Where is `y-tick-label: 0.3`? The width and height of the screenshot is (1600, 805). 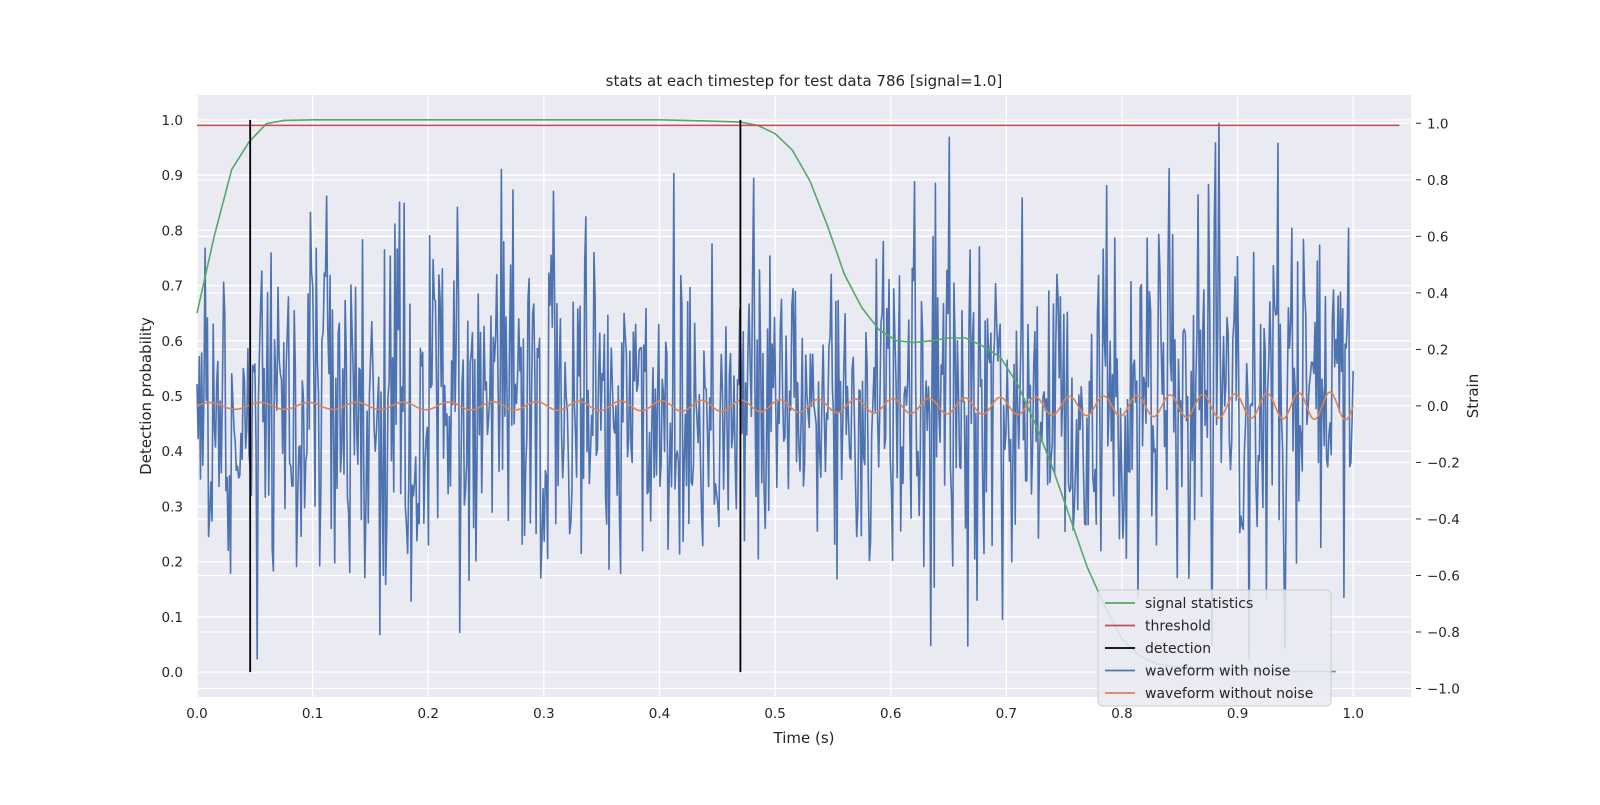 y-tick-label: 0.3 is located at coordinates (172, 507).